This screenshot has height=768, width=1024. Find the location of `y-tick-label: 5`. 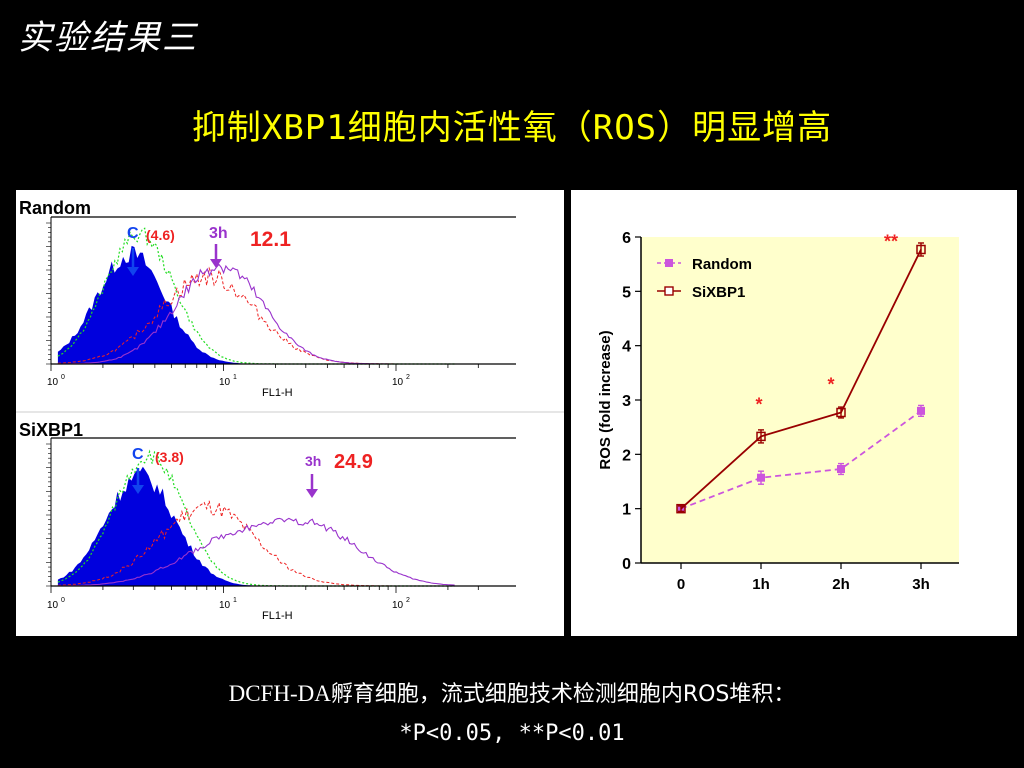

y-tick-label: 5 is located at coordinates (626, 292).